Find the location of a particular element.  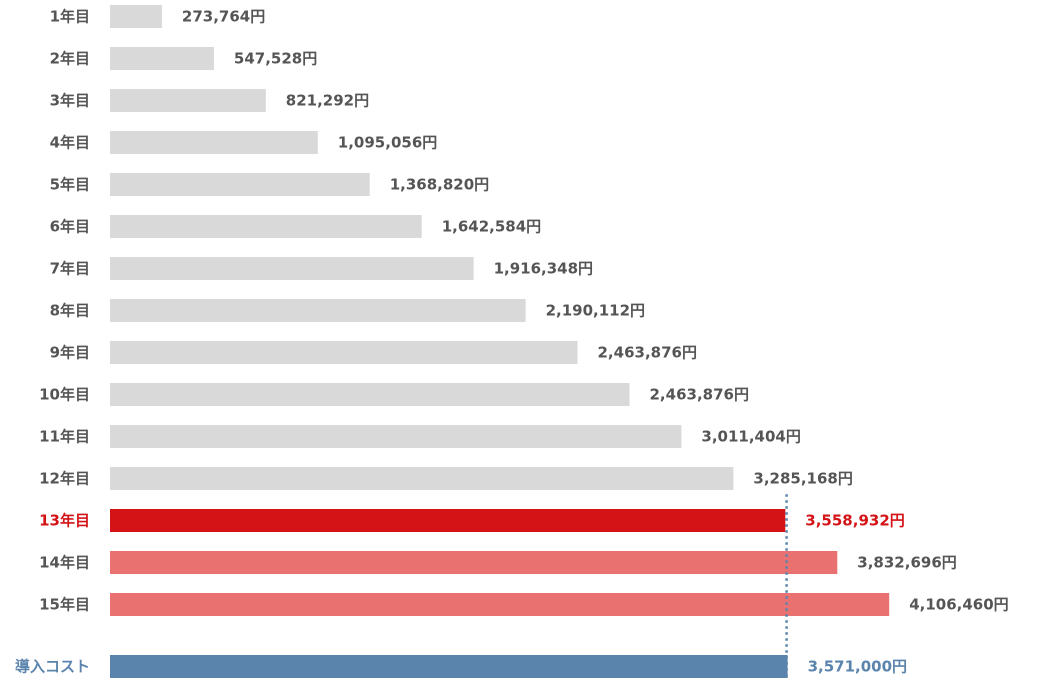

bar-row: 6年目 1,642,584円 is located at coordinates (295, 226).